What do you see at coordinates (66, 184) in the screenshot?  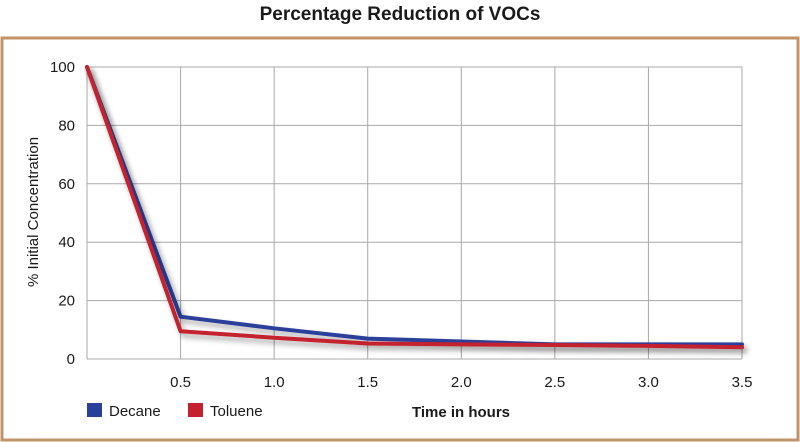 I see `y-tick-label: 60` at bounding box center [66, 184].